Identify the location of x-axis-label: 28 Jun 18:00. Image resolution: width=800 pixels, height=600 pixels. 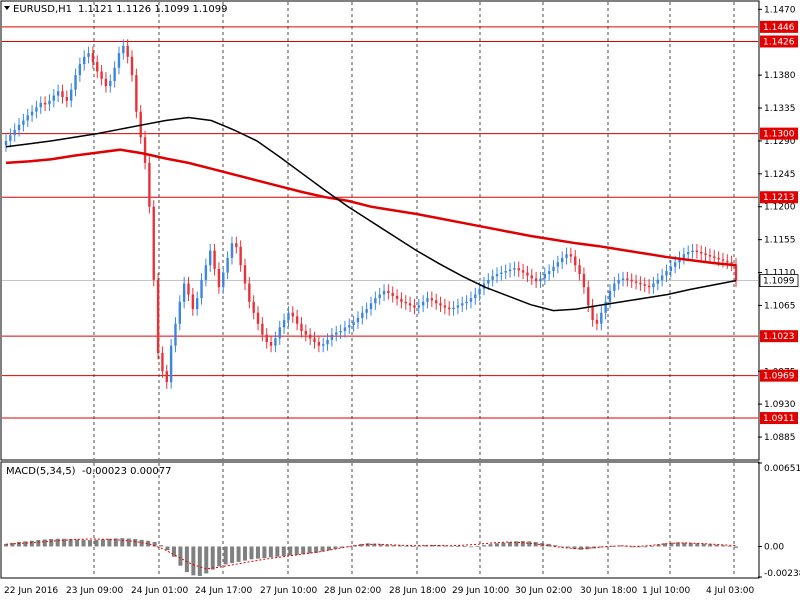
(417, 591).